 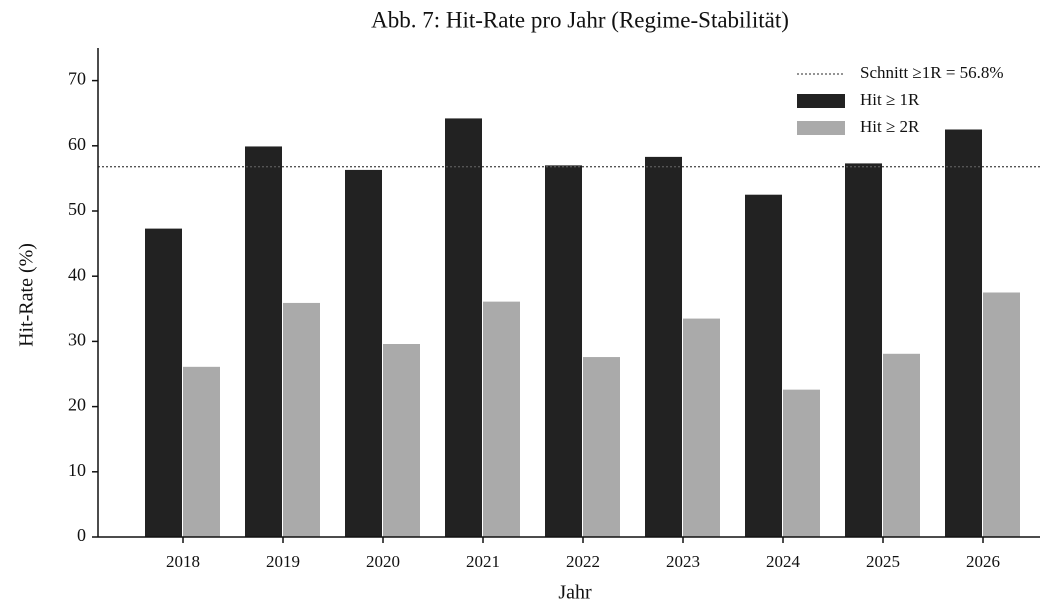 I want to click on x-tick-label: 2023, so click(x=683, y=561).